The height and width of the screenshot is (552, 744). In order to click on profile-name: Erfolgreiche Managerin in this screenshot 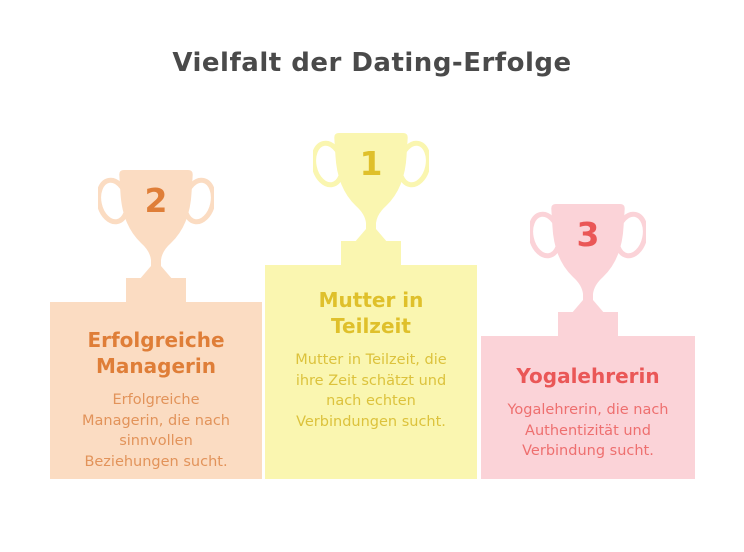, I will do `click(156, 353)`.